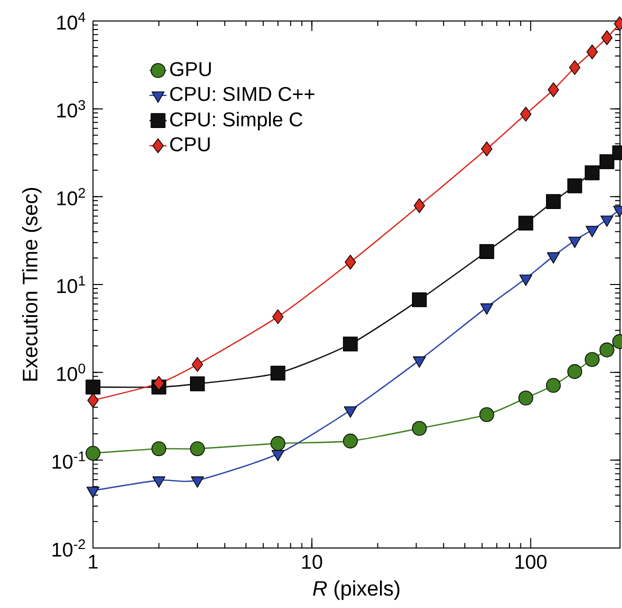 The width and height of the screenshot is (622, 608). Describe the element at coordinates (312, 561) in the screenshot. I see `x-tick-label: 10` at that location.